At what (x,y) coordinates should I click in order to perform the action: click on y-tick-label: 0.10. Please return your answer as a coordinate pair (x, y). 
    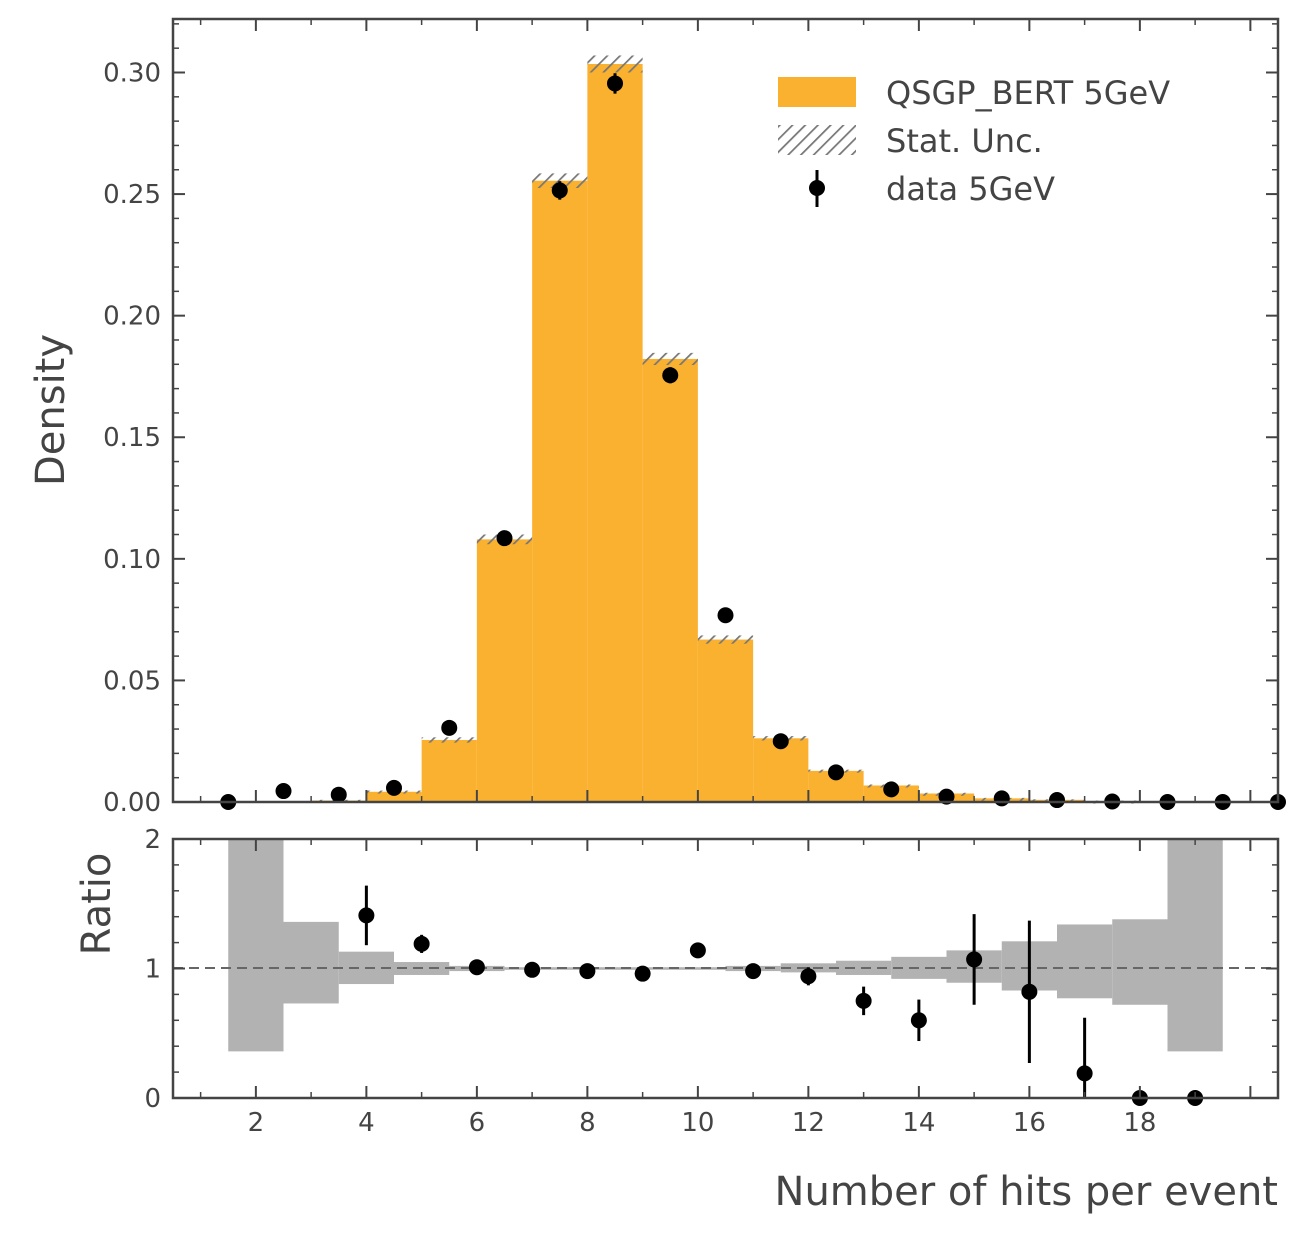
    Looking at the image, I should click on (132, 560).